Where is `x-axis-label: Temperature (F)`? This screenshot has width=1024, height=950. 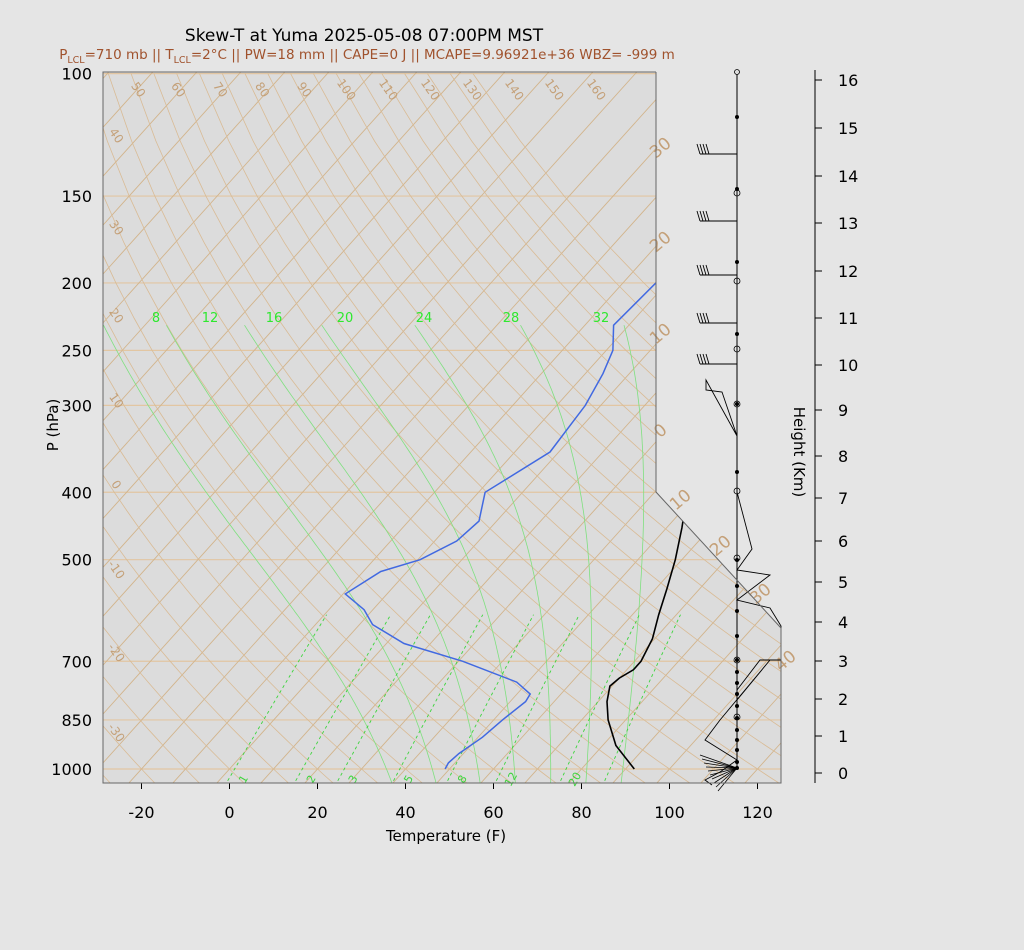 x-axis-label: Temperature (F) is located at coordinates (445, 836).